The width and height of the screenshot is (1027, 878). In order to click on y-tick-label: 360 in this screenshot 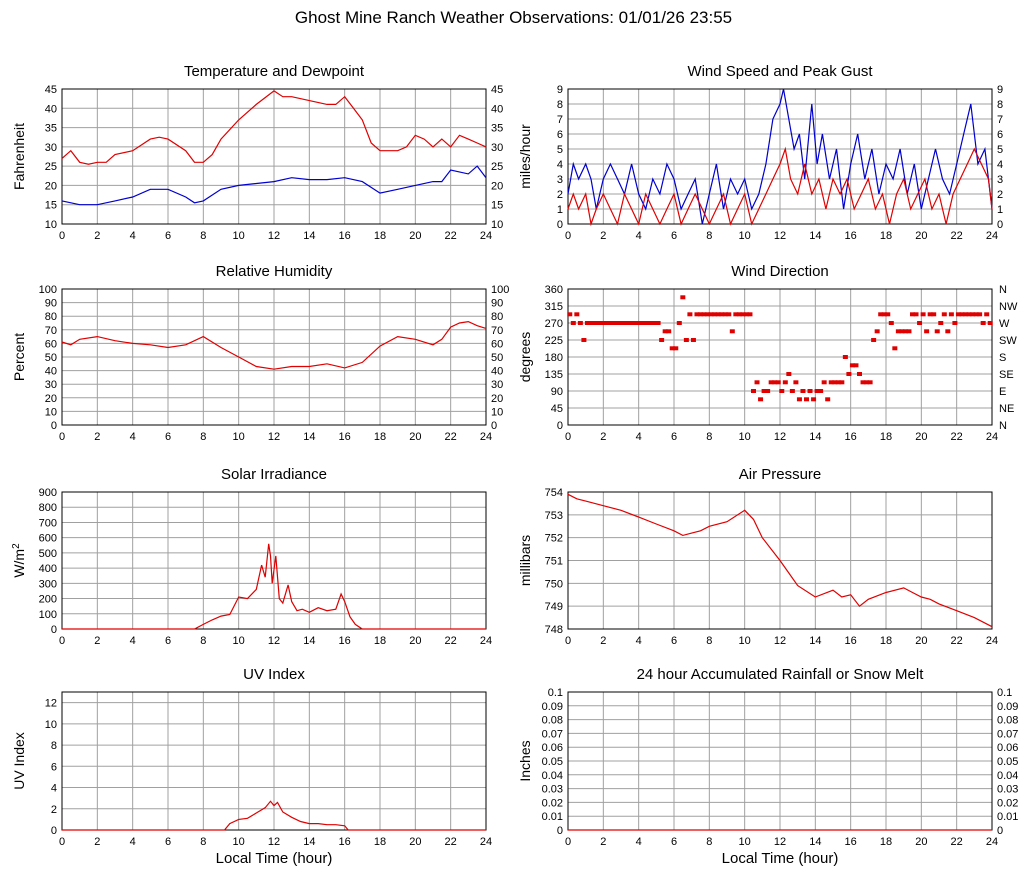, I will do `click(554, 290)`.